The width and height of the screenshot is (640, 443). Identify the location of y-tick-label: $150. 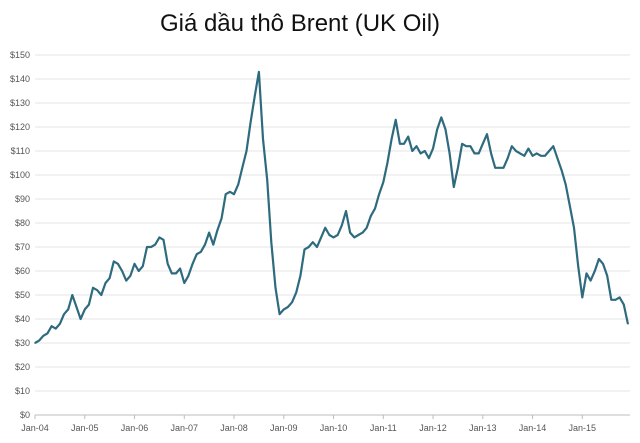
(20, 55).